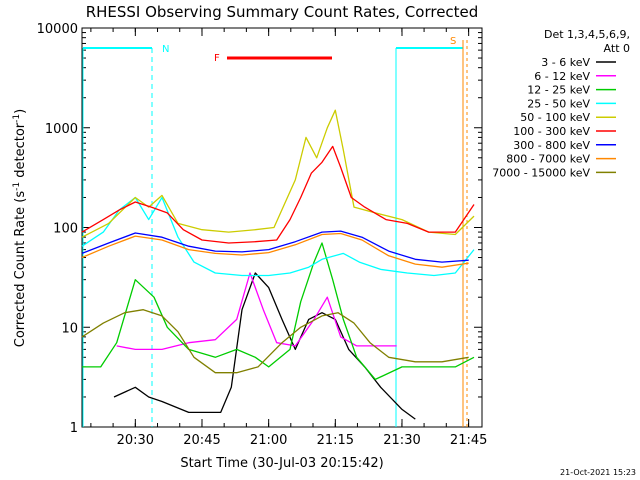 This screenshot has width=640, height=480. Describe the element at coordinates (562, 76) in the screenshot. I see `legend-label-2: 6 - 12 keV` at that location.